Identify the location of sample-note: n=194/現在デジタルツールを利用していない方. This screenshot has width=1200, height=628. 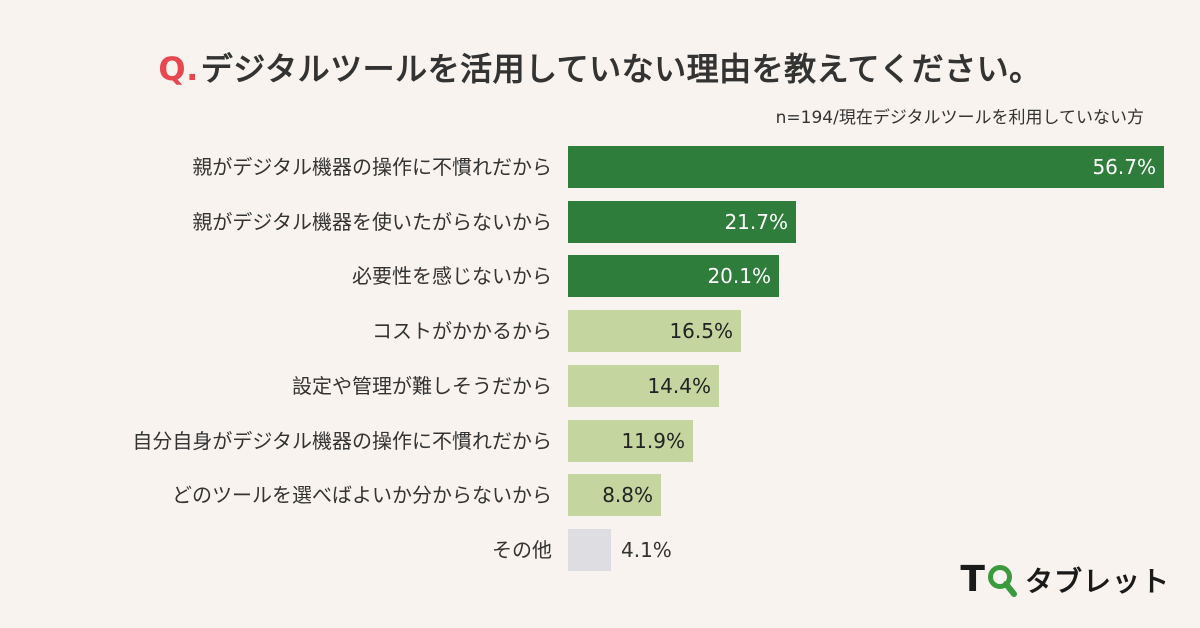
(959, 118).